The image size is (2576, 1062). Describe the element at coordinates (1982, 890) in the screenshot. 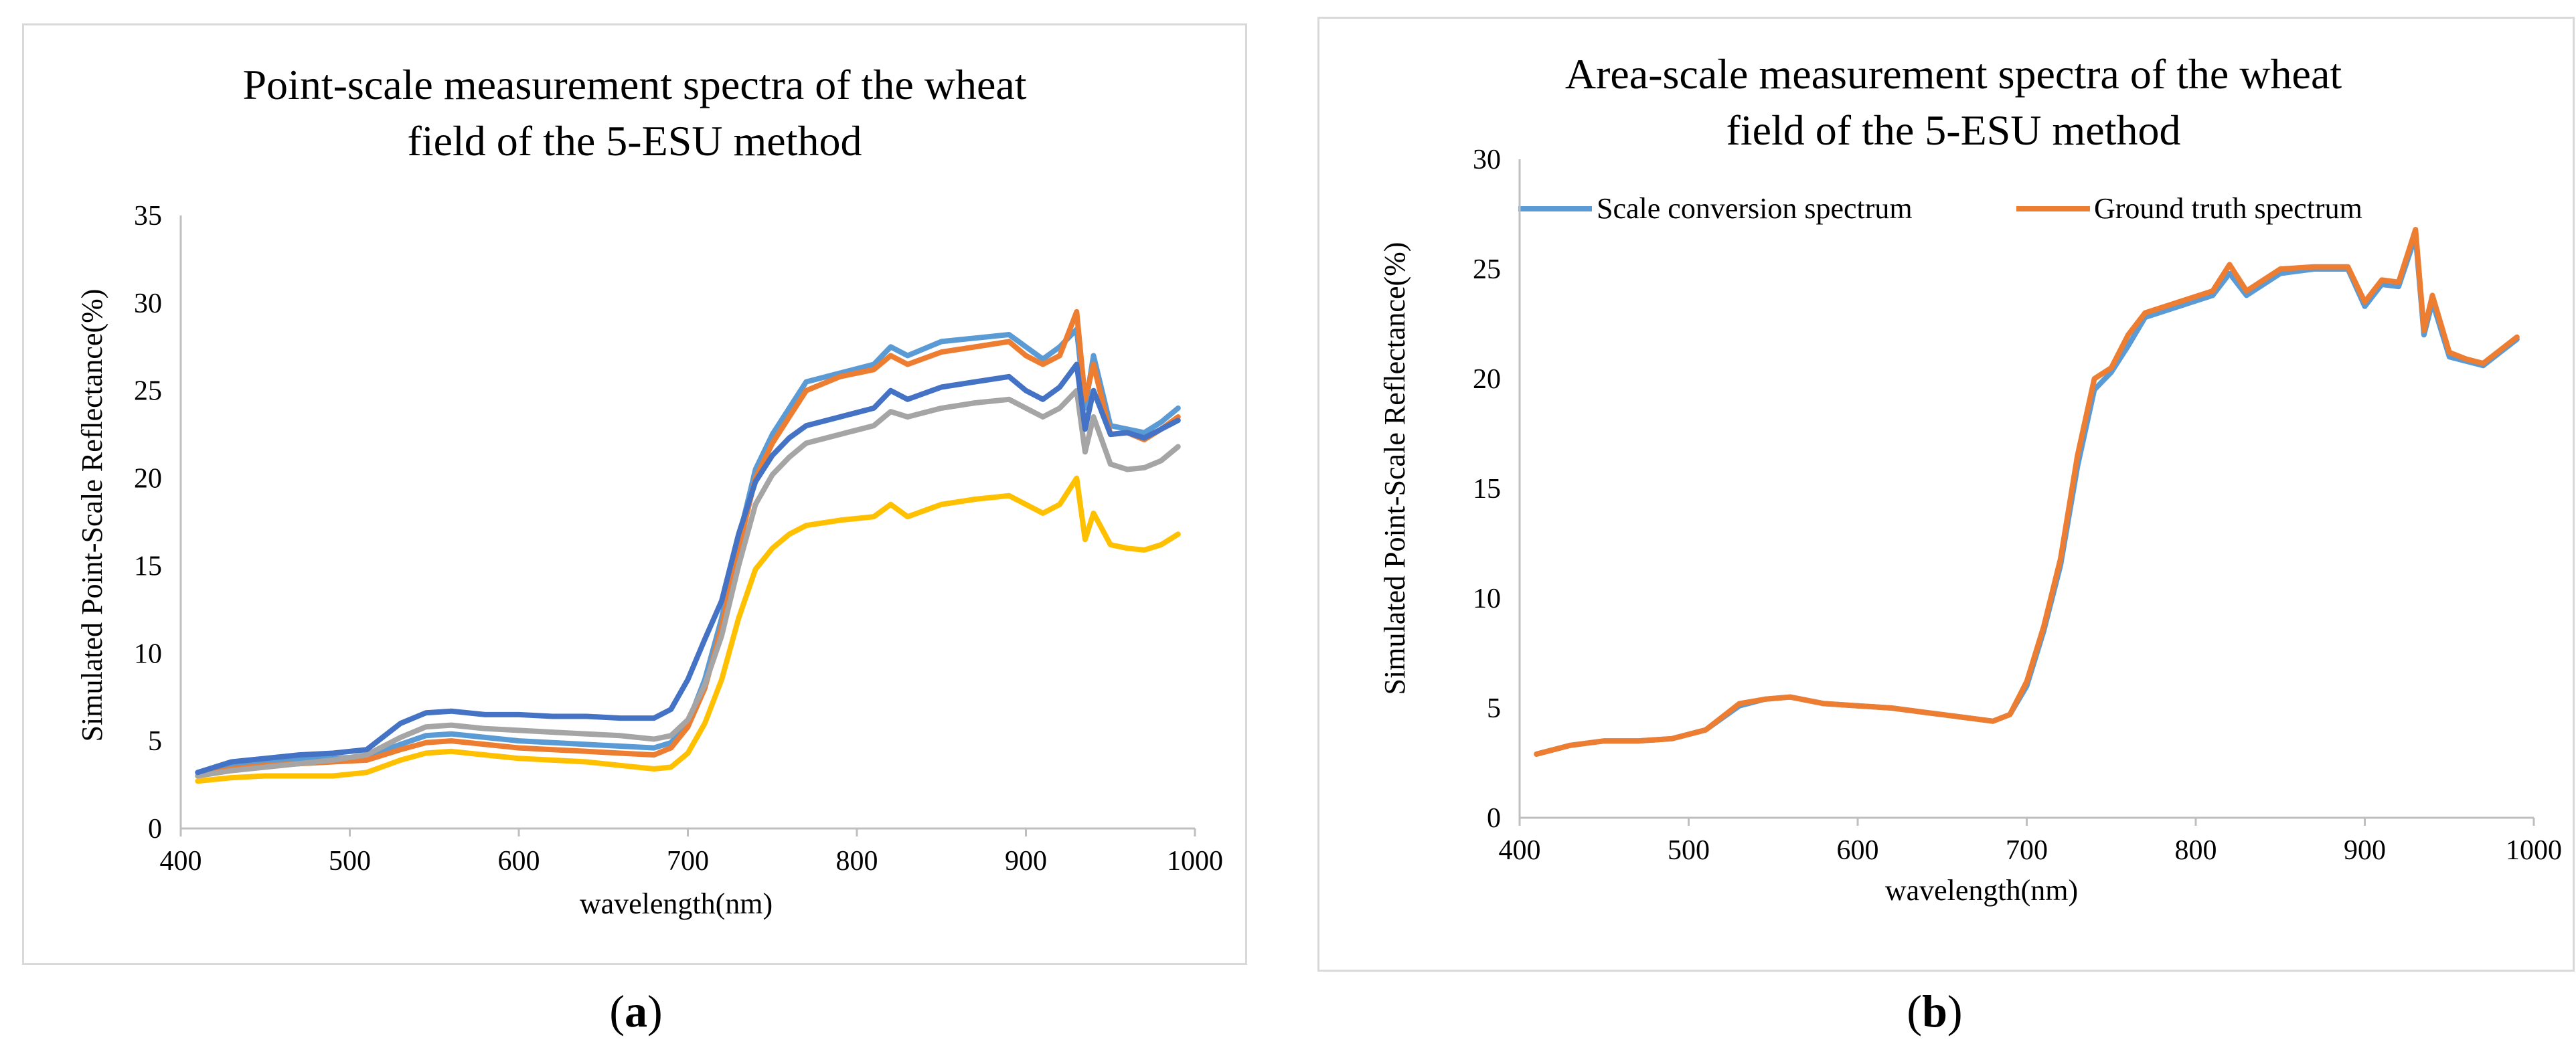

I see `chart-b-xlabel: wavelength(nm)` at that location.